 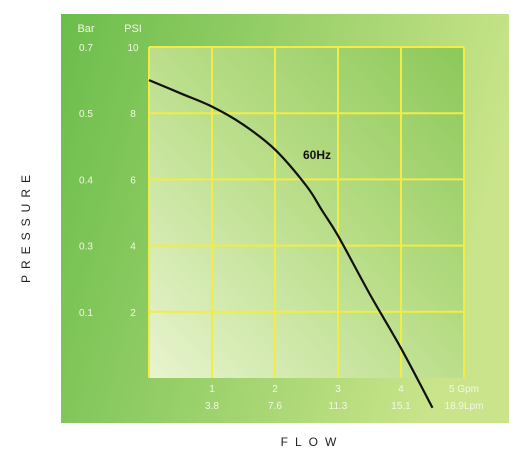 What do you see at coordinates (275, 406) in the screenshot?
I see `x-tick-lpm: 7.6` at bounding box center [275, 406].